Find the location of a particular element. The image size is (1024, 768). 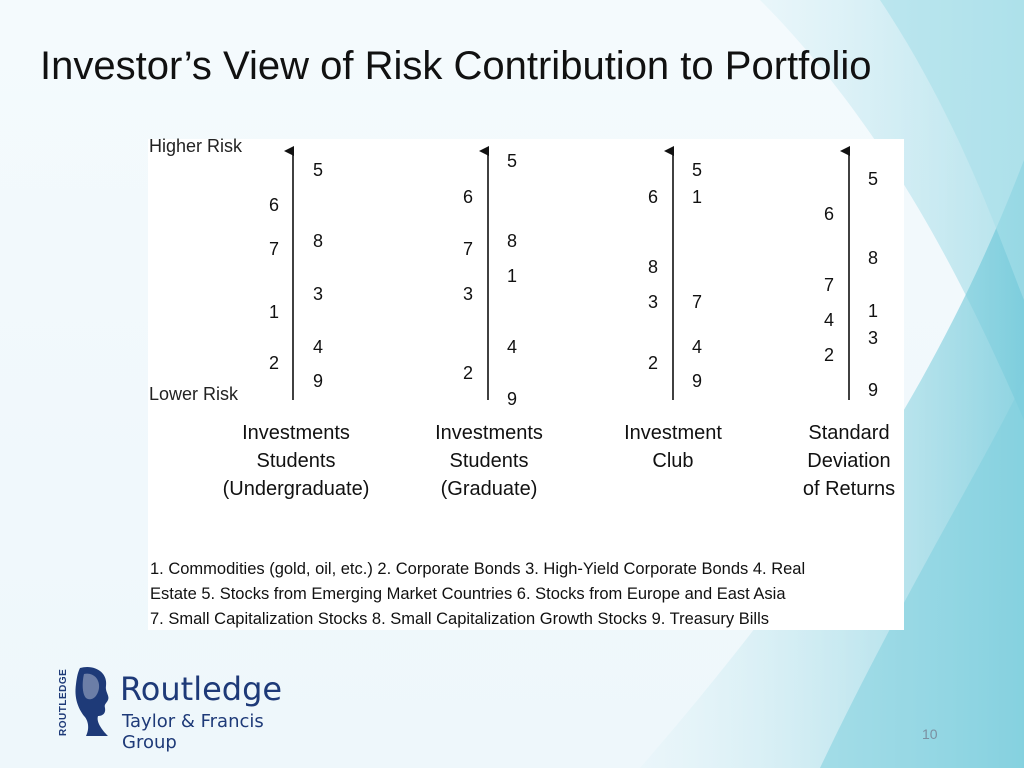

column-label-standard-deviation: Standard Deviation of Returns is located at coordinates (849, 461).